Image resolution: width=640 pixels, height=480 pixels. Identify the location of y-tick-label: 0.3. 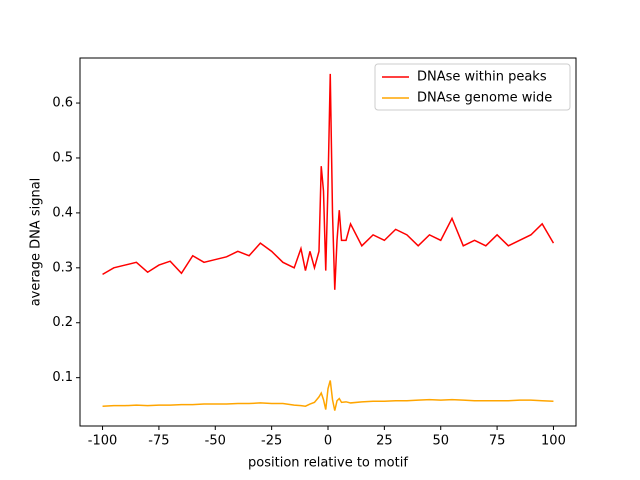
(62, 267).